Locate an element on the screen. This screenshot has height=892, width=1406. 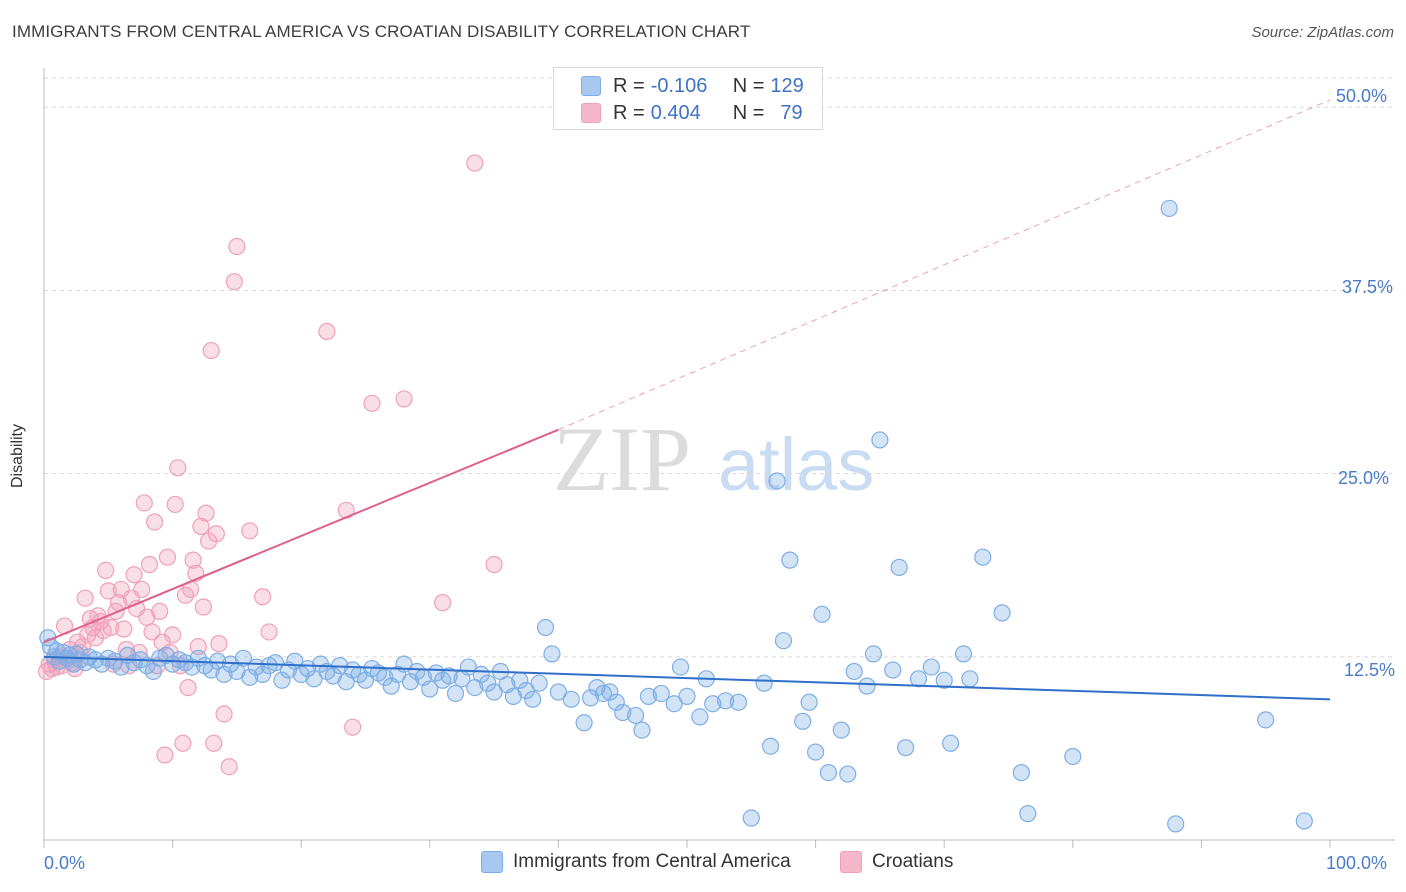
legend-row-pink: R = 0.404 N = 79 is located at coordinates (678, 113).